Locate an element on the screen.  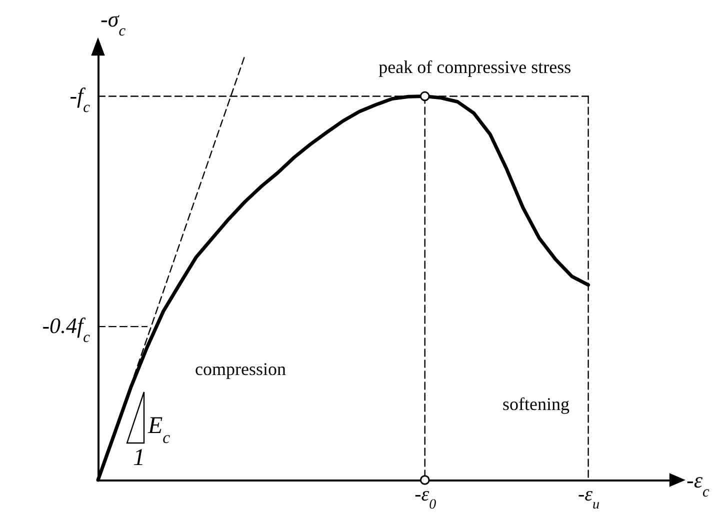
text: -f$_{c}$ is located at coordinates (80, 99).